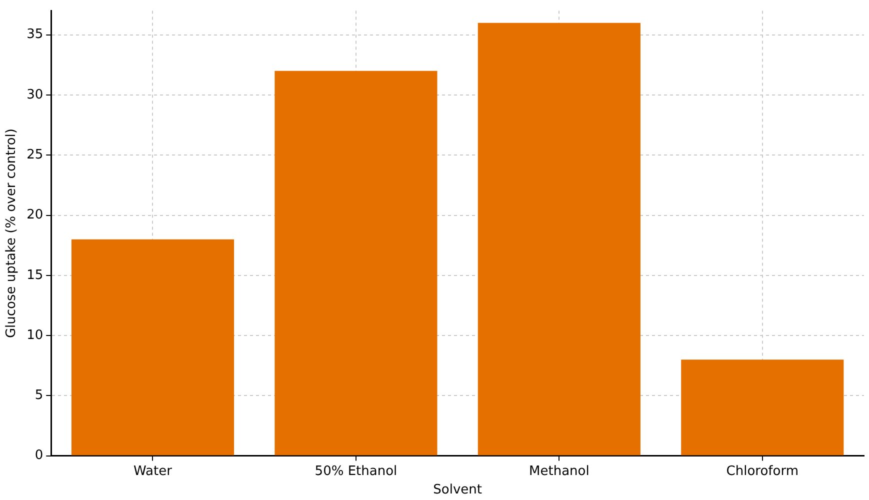  I want to click on x-tick-label: Methanol, so click(559, 471).